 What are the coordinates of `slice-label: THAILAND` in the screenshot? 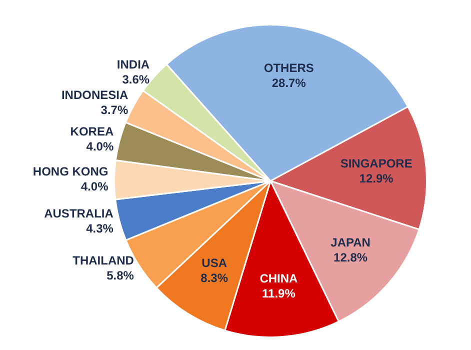 It's located at (103, 260).